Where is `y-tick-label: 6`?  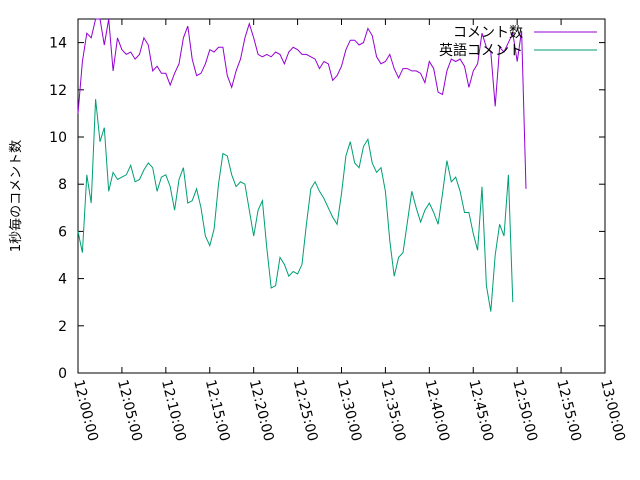
y-tick-label: 6 is located at coordinates (62, 232).